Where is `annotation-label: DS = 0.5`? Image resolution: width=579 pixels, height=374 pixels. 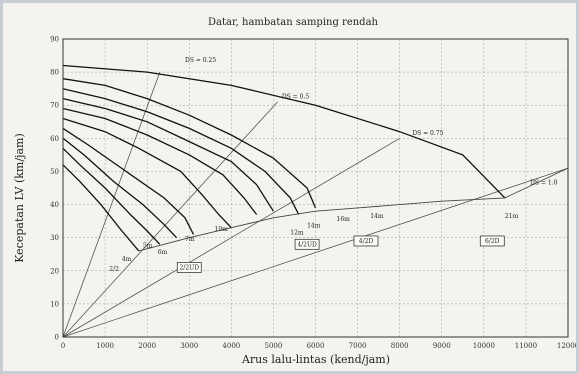
annotation-label: DS = 0.5 is located at coordinates (295, 97).